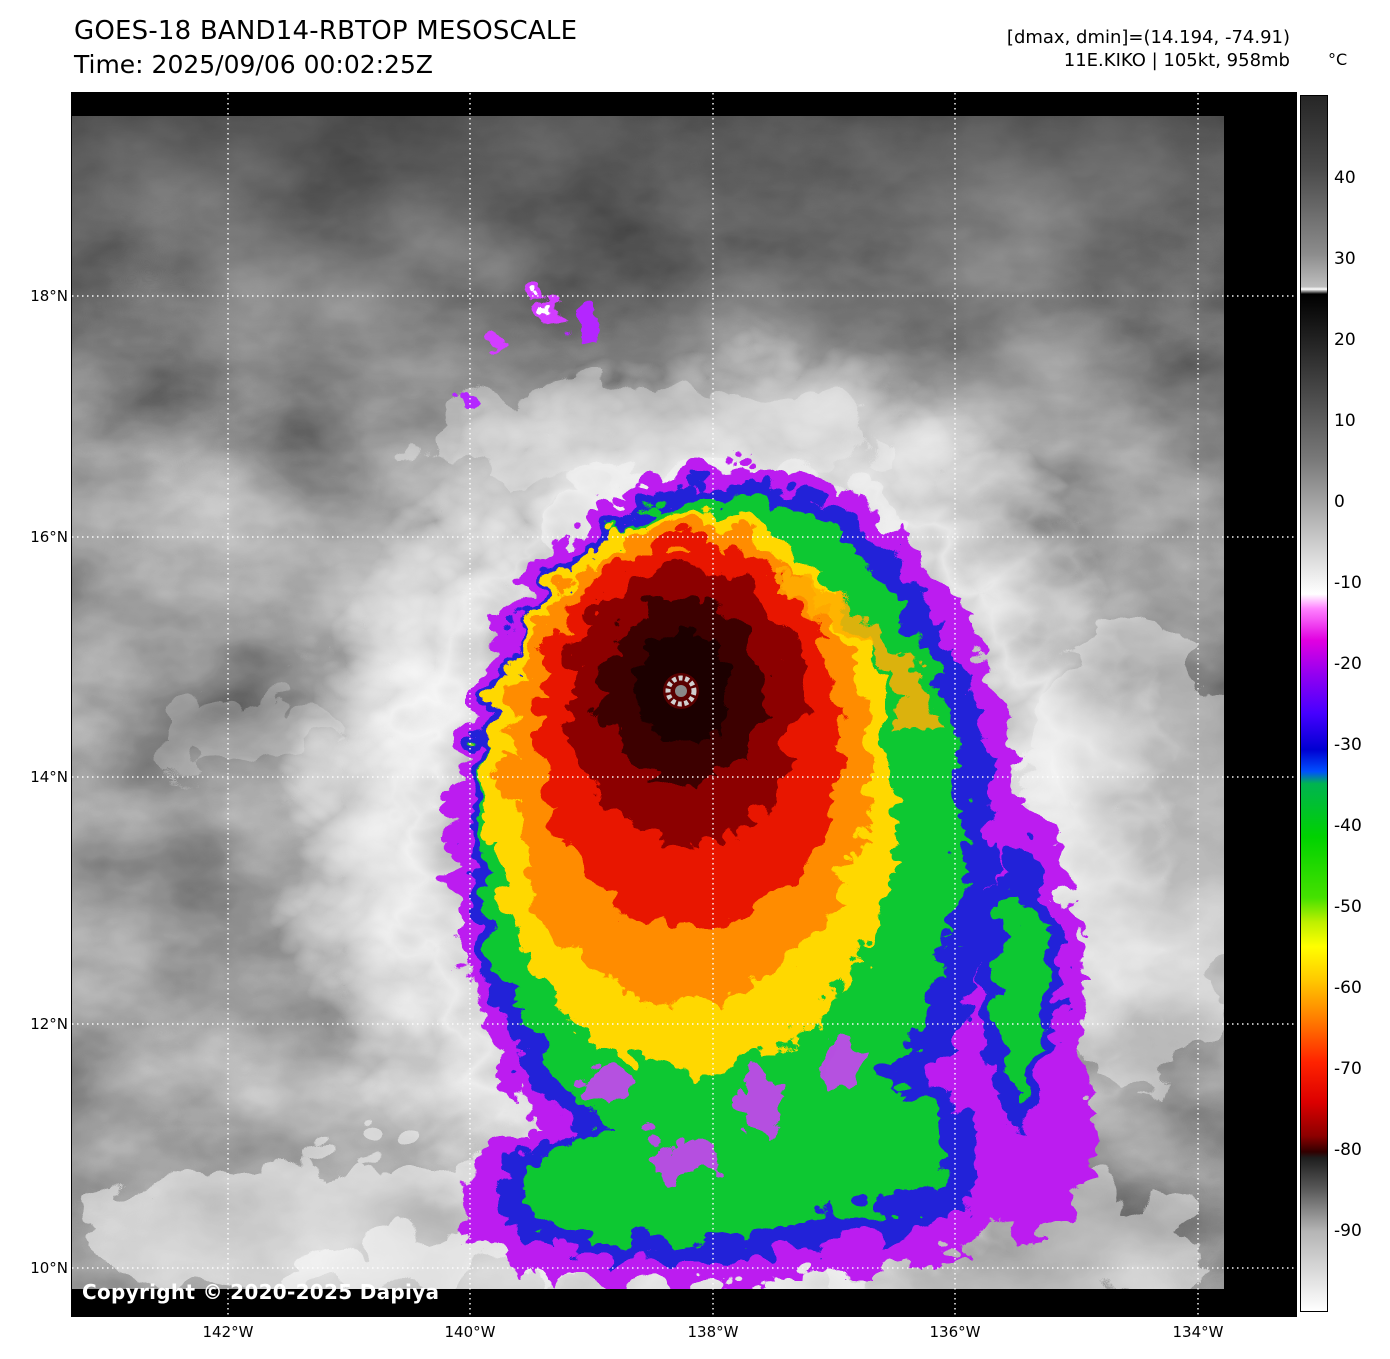 The image size is (1390, 1359). I want to click on colorbar-tick-label: 40, so click(1345, 178).